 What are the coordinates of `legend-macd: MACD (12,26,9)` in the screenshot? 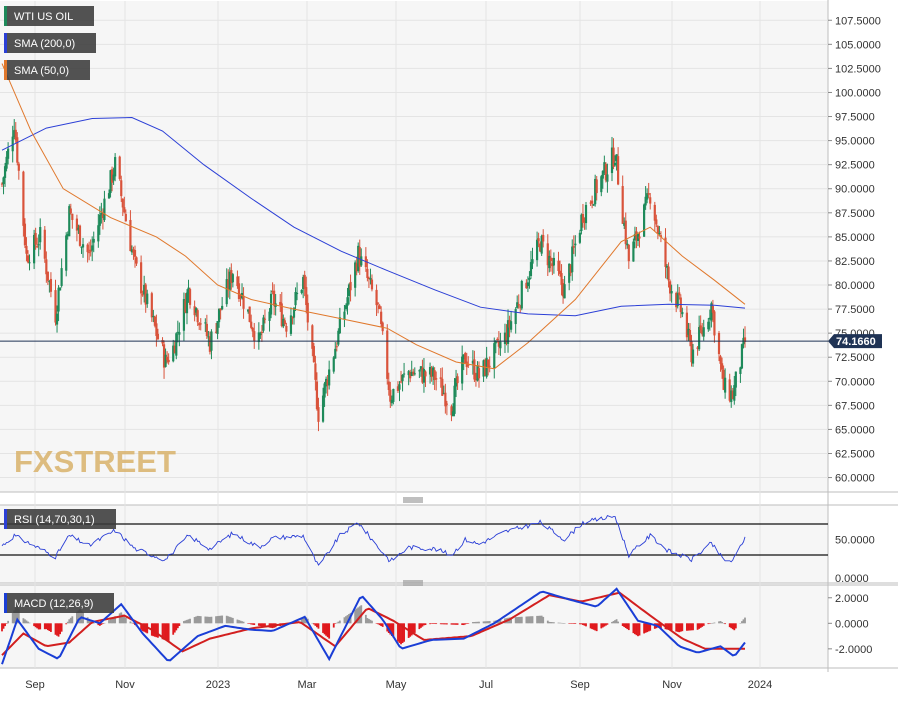 It's located at (59, 603).